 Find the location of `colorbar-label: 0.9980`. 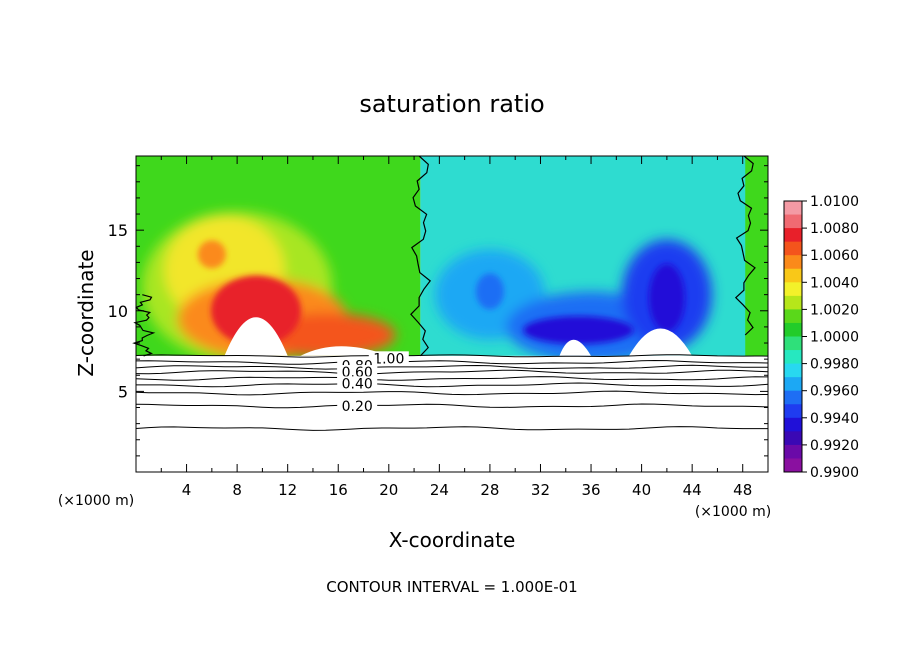

colorbar-label: 0.9980 is located at coordinates (834, 365).